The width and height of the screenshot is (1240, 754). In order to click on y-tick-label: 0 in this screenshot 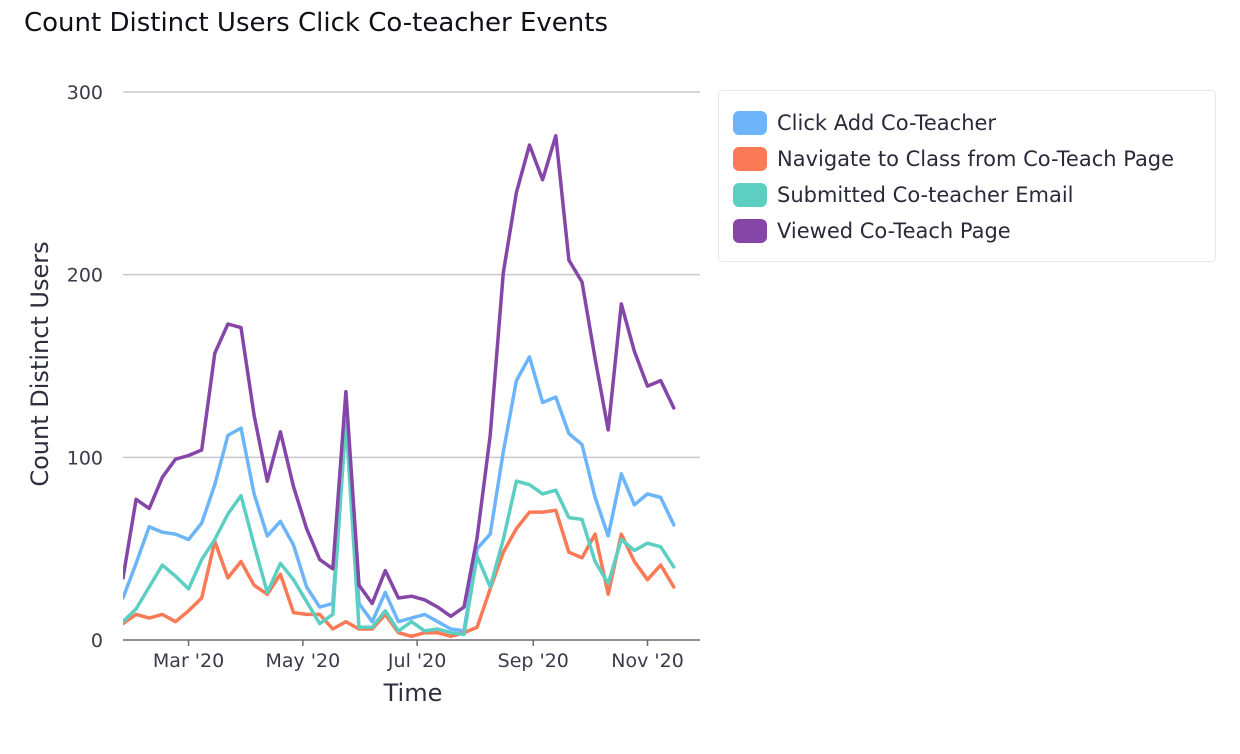, I will do `click(97, 641)`.